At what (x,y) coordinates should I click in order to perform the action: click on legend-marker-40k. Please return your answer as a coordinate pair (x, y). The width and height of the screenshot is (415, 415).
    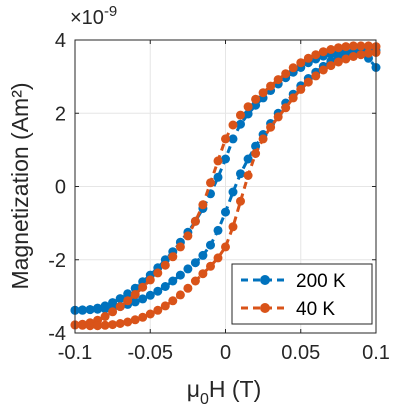
    Looking at the image, I should click on (265, 308).